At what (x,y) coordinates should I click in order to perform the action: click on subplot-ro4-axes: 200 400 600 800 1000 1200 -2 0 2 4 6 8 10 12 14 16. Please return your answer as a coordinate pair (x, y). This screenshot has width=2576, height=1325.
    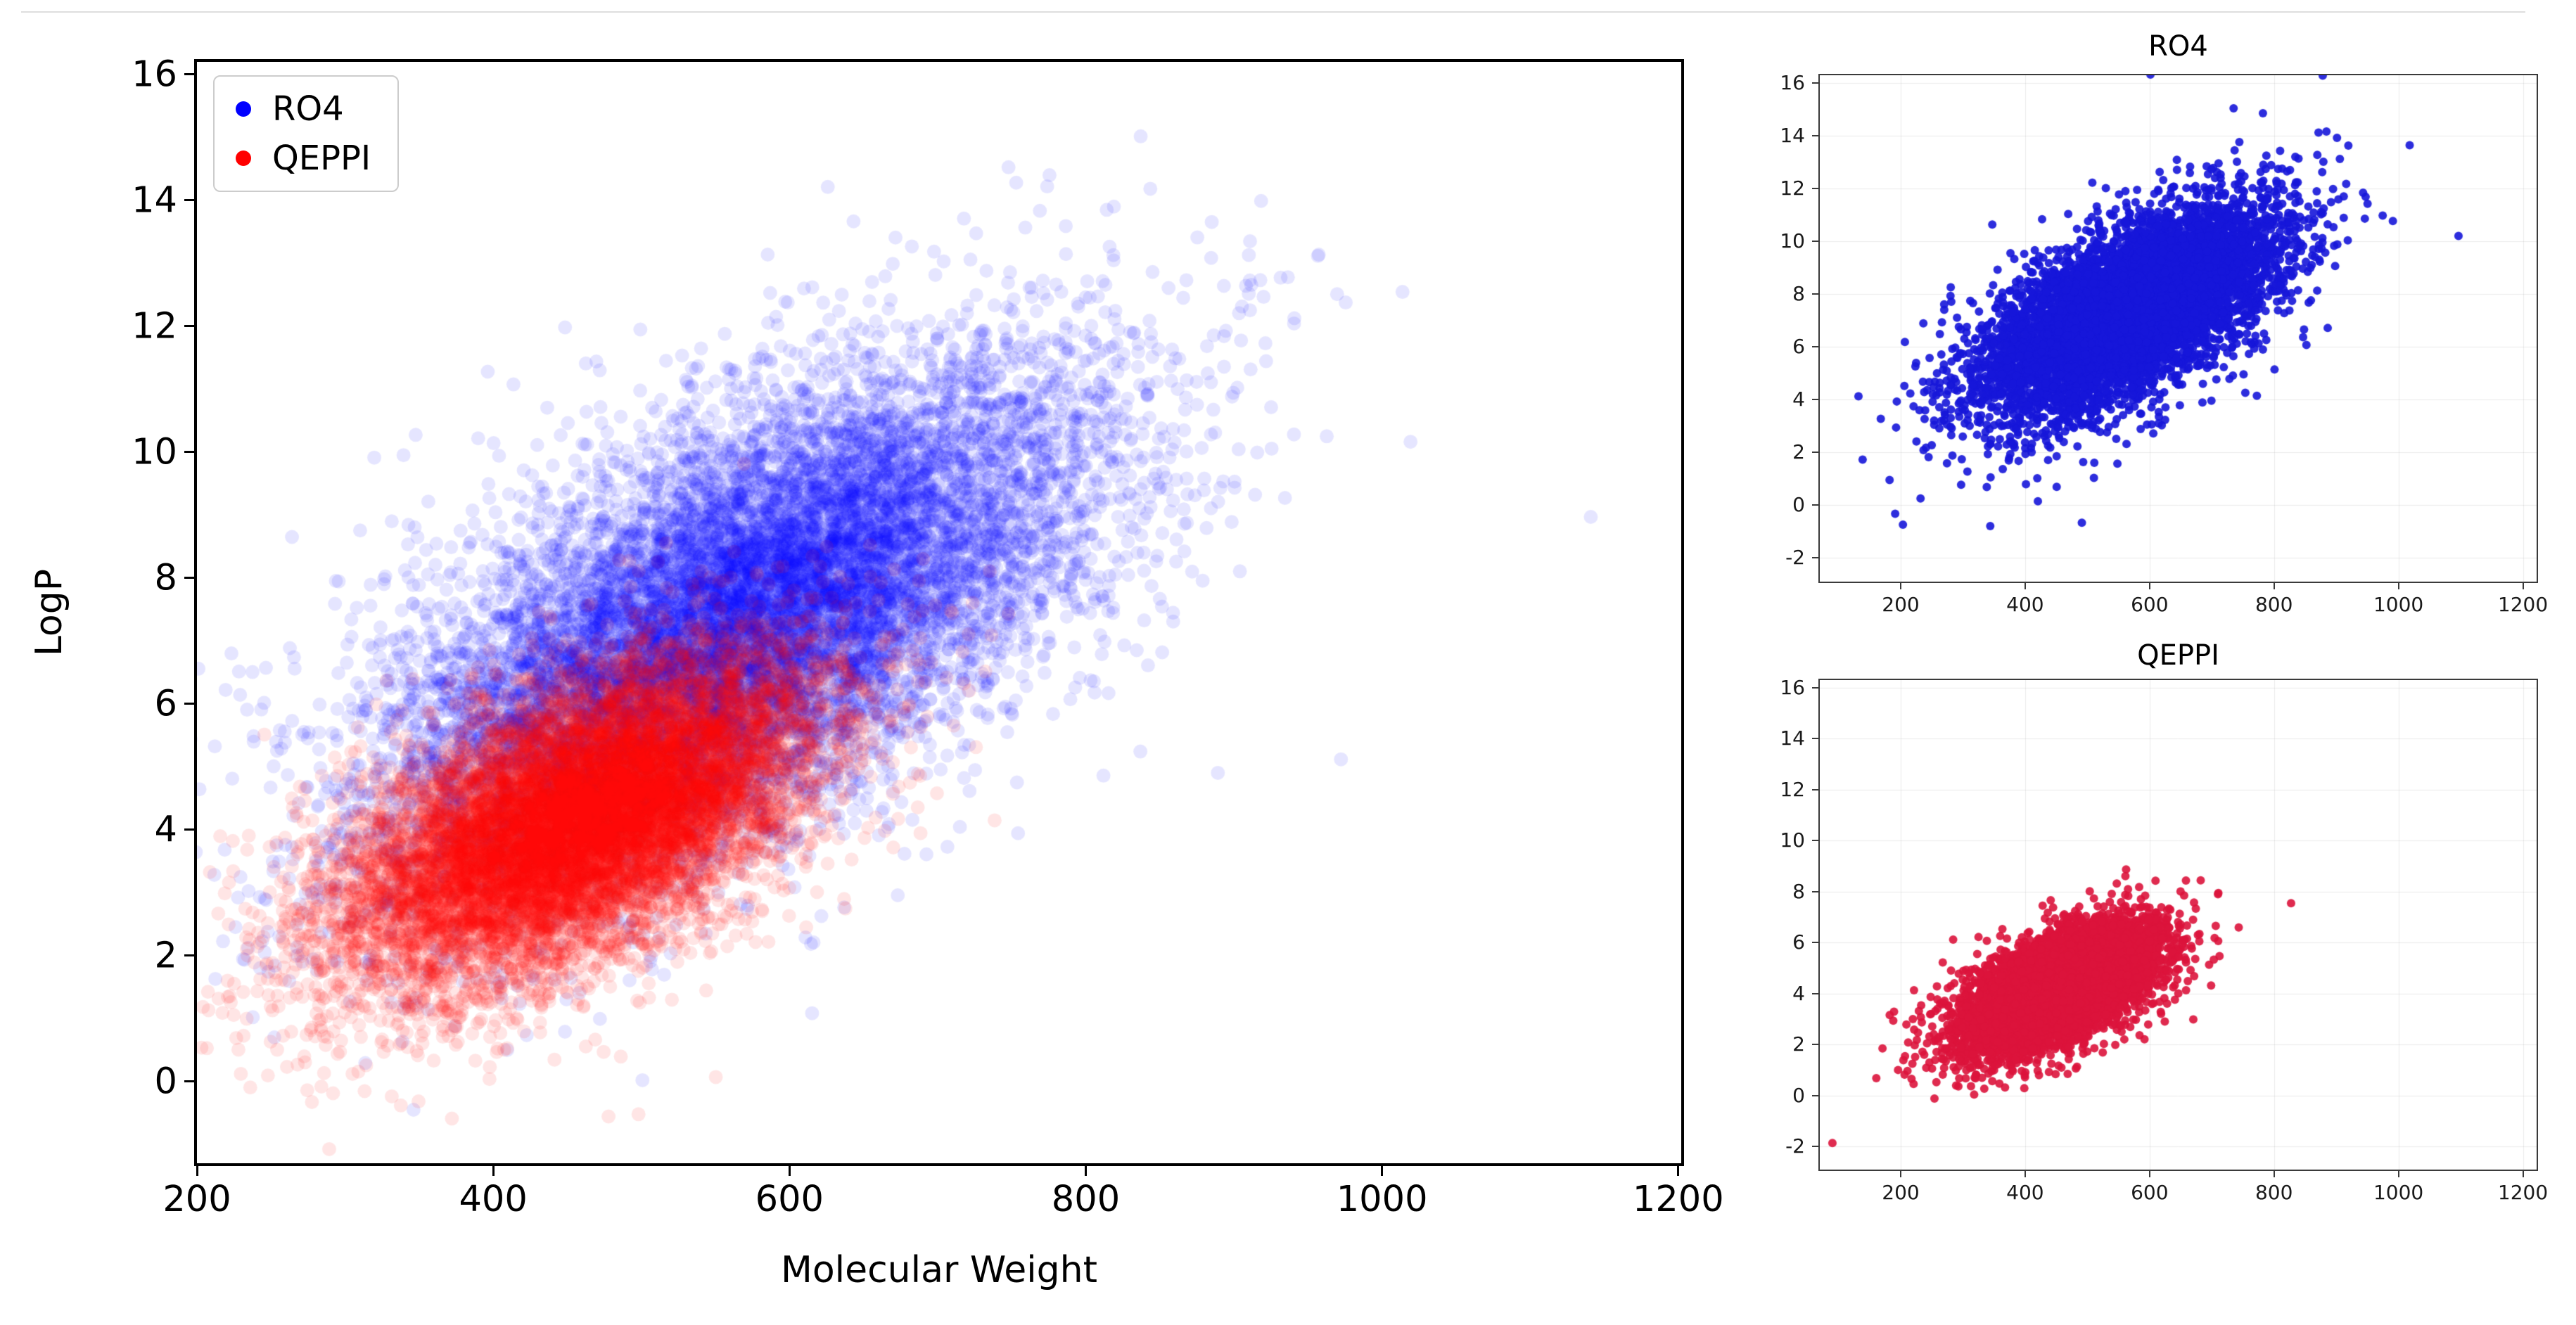
    Looking at the image, I should click on (2164, 344).